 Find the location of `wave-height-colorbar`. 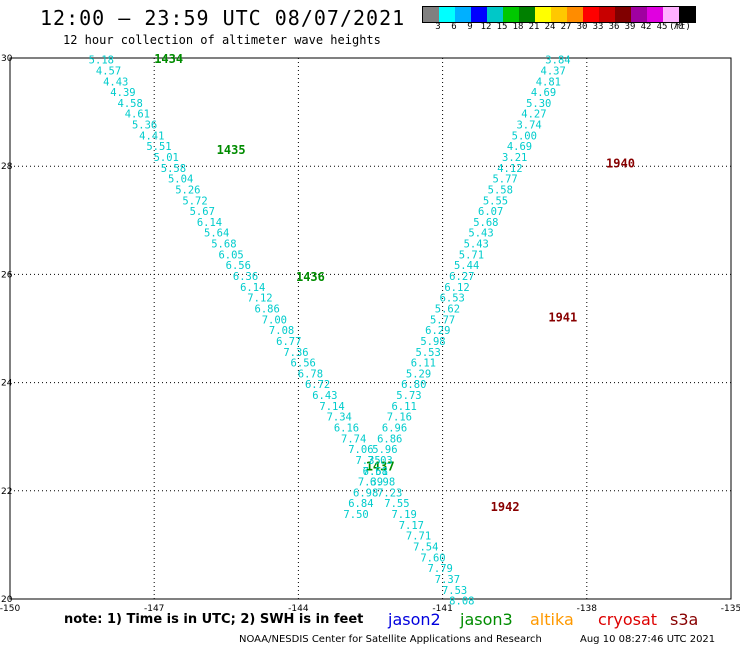

wave-height-colorbar is located at coordinates (559, 14).